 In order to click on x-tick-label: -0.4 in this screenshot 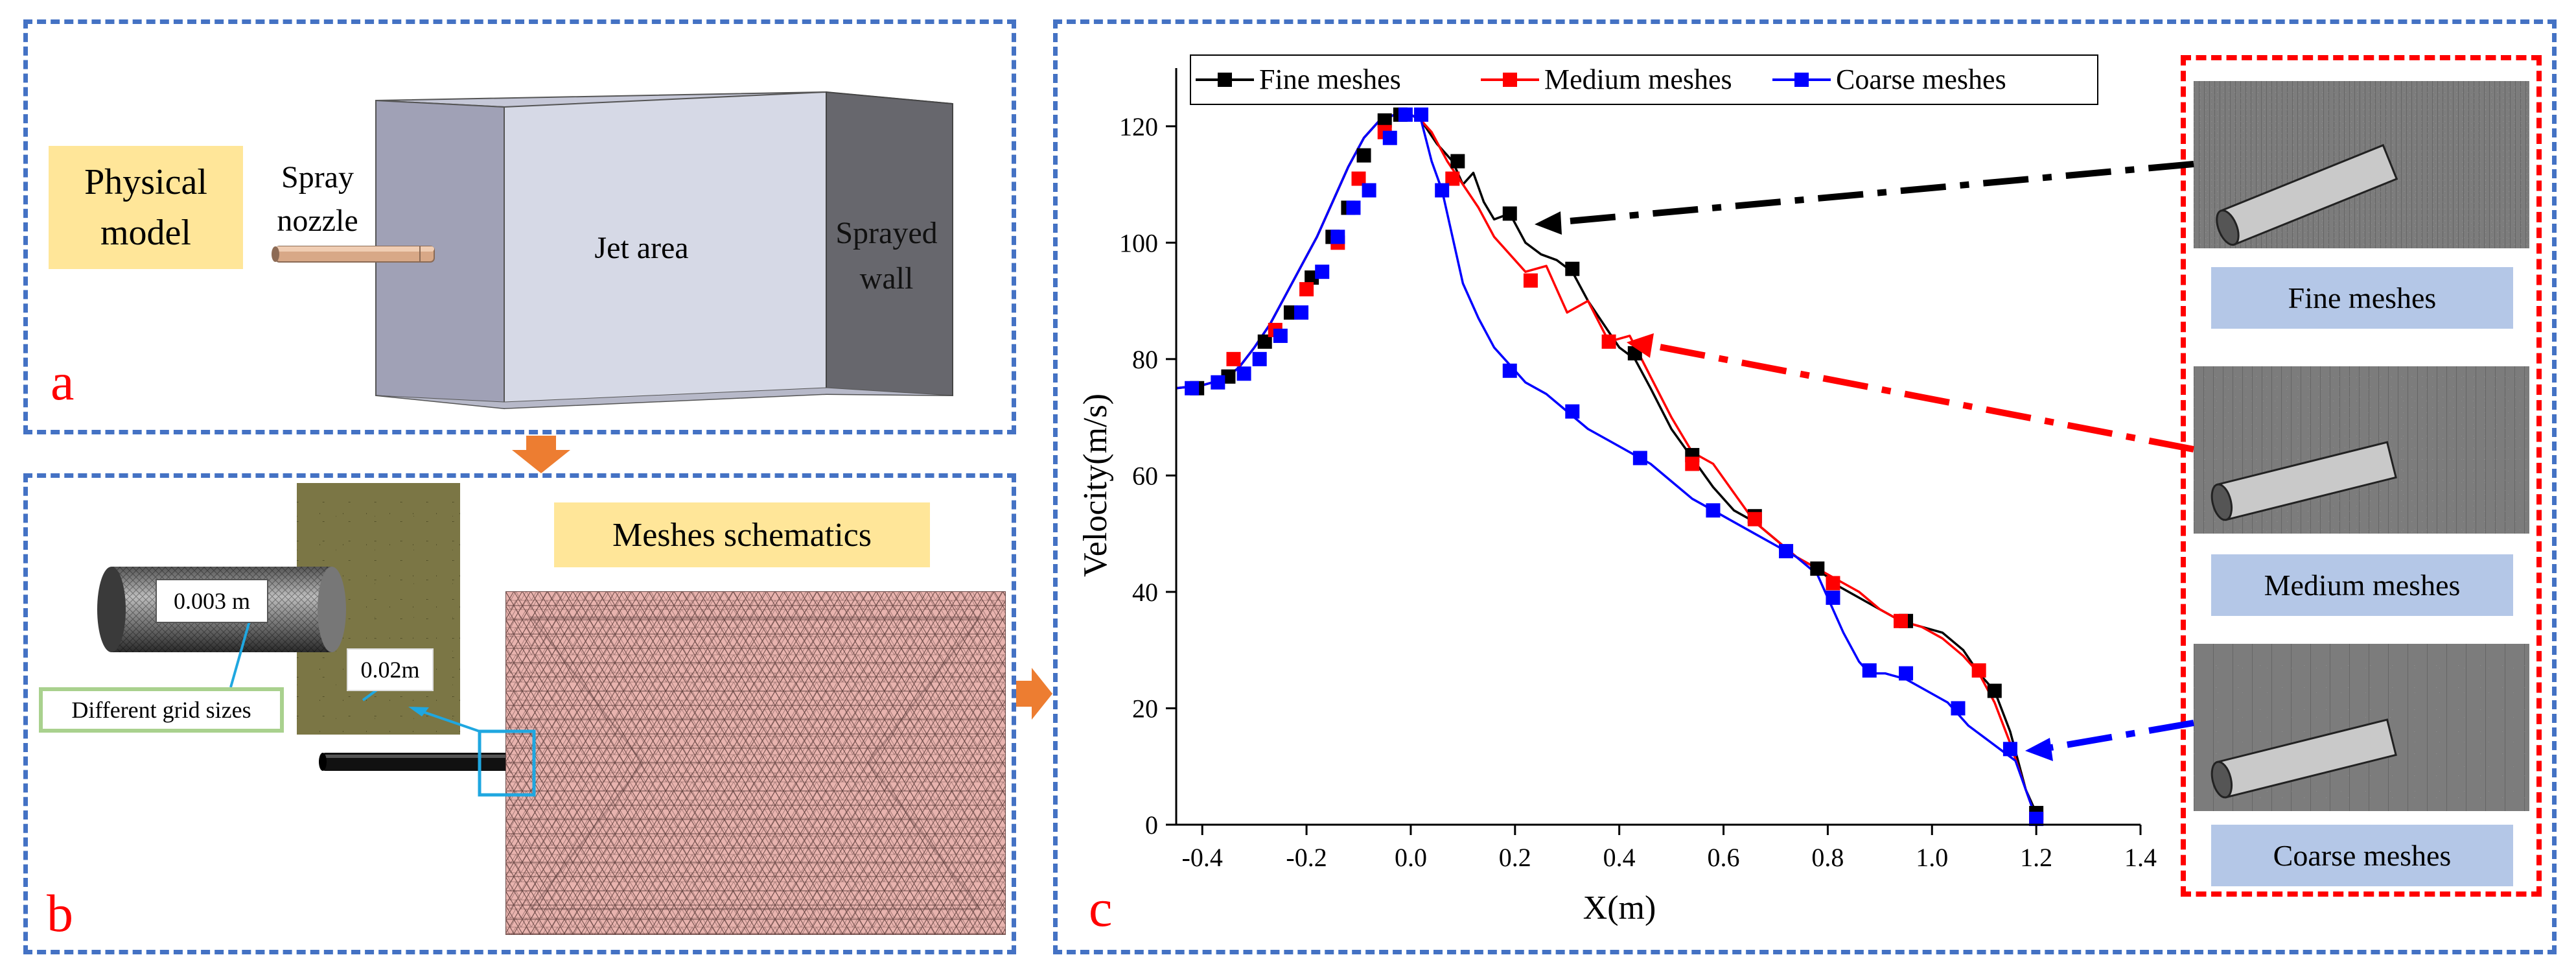, I will do `click(1202, 857)`.